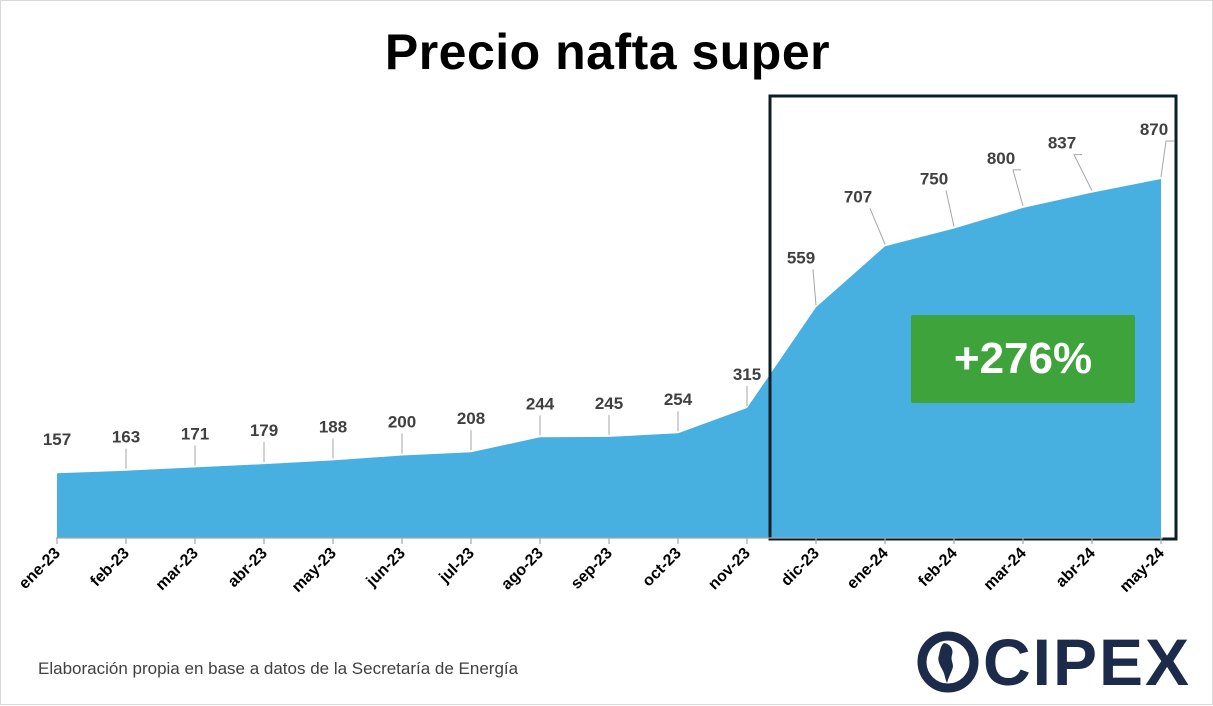 The height and width of the screenshot is (706, 1213). Describe the element at coordinates (126, 437) in the screenshot. I see `value-label: 163` at that location.